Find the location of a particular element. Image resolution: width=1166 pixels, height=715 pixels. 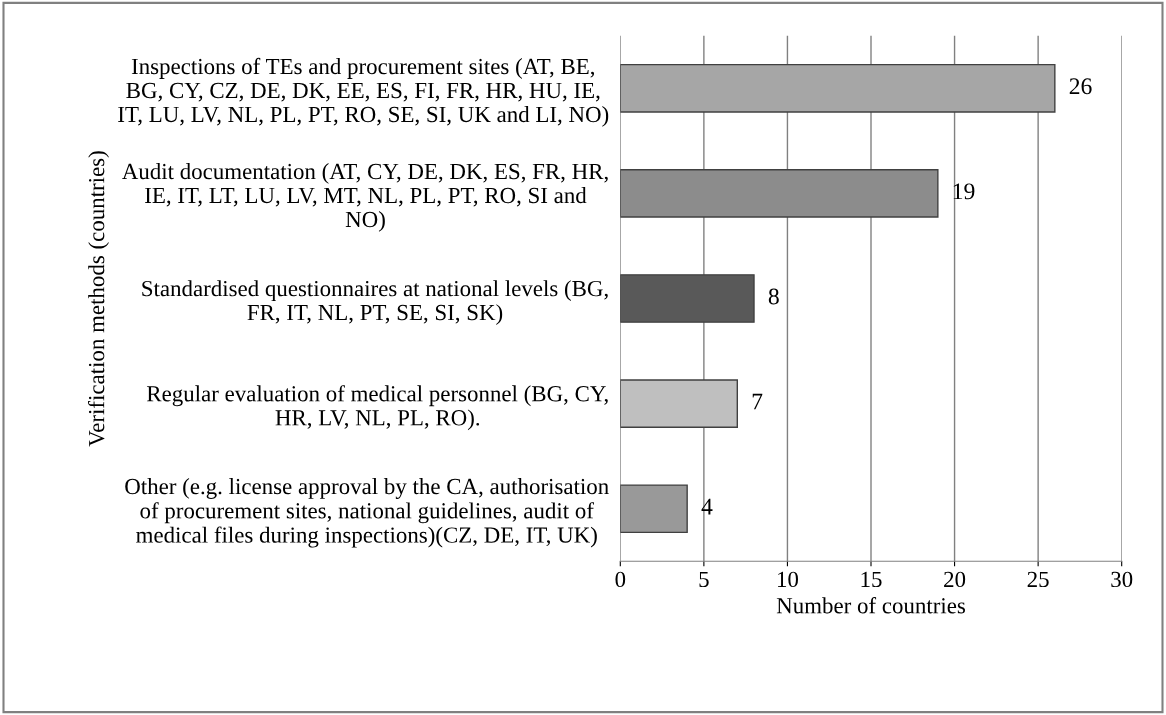

y-tick-label: Standardised questionnaires at national levels (BG, FR, IT, NL, PT, SE, SI, SK) is located at coordinates (375, 302).